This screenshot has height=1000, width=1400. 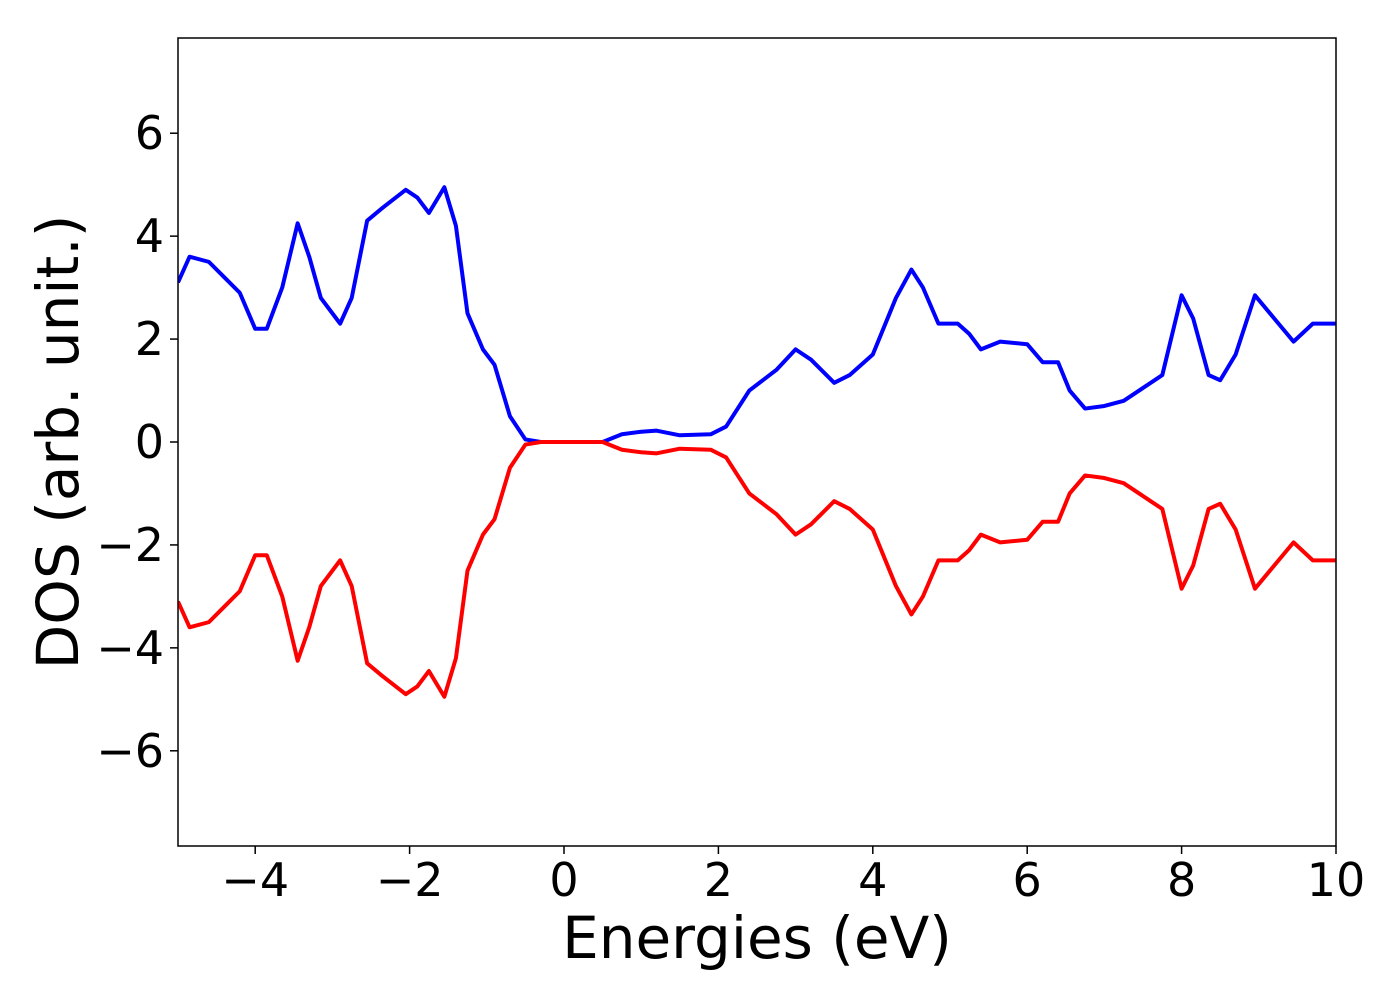 What do you see at coordinates (1181, 880) in the screenshot?
I see `x-tick-label: 8` at bounding box center [1181, 880].